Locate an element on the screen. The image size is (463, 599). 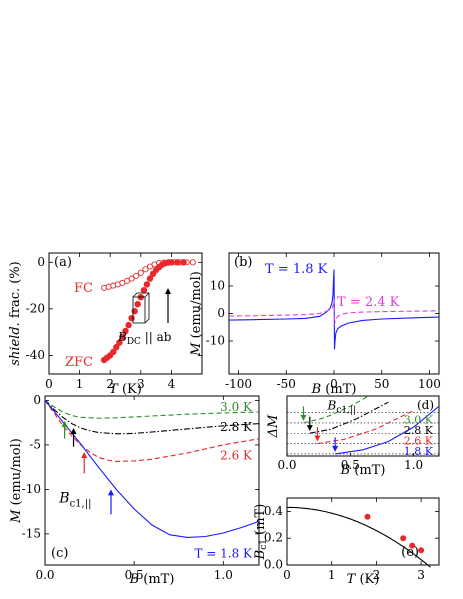
b-label-18k: T = 1.8 K is located at coordinates (296, 269).